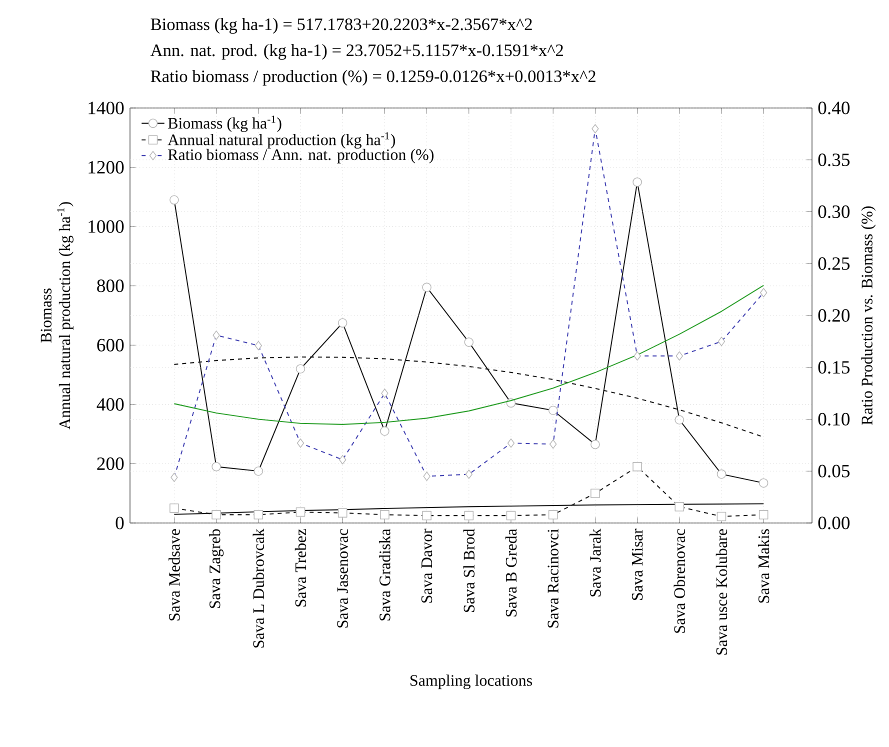 This screenshot has width=889, height=747. What do you see at coordinates (106, 167) in the screenshot?
I see `y-tick-label: 1200` at bounding box center [106, 167].